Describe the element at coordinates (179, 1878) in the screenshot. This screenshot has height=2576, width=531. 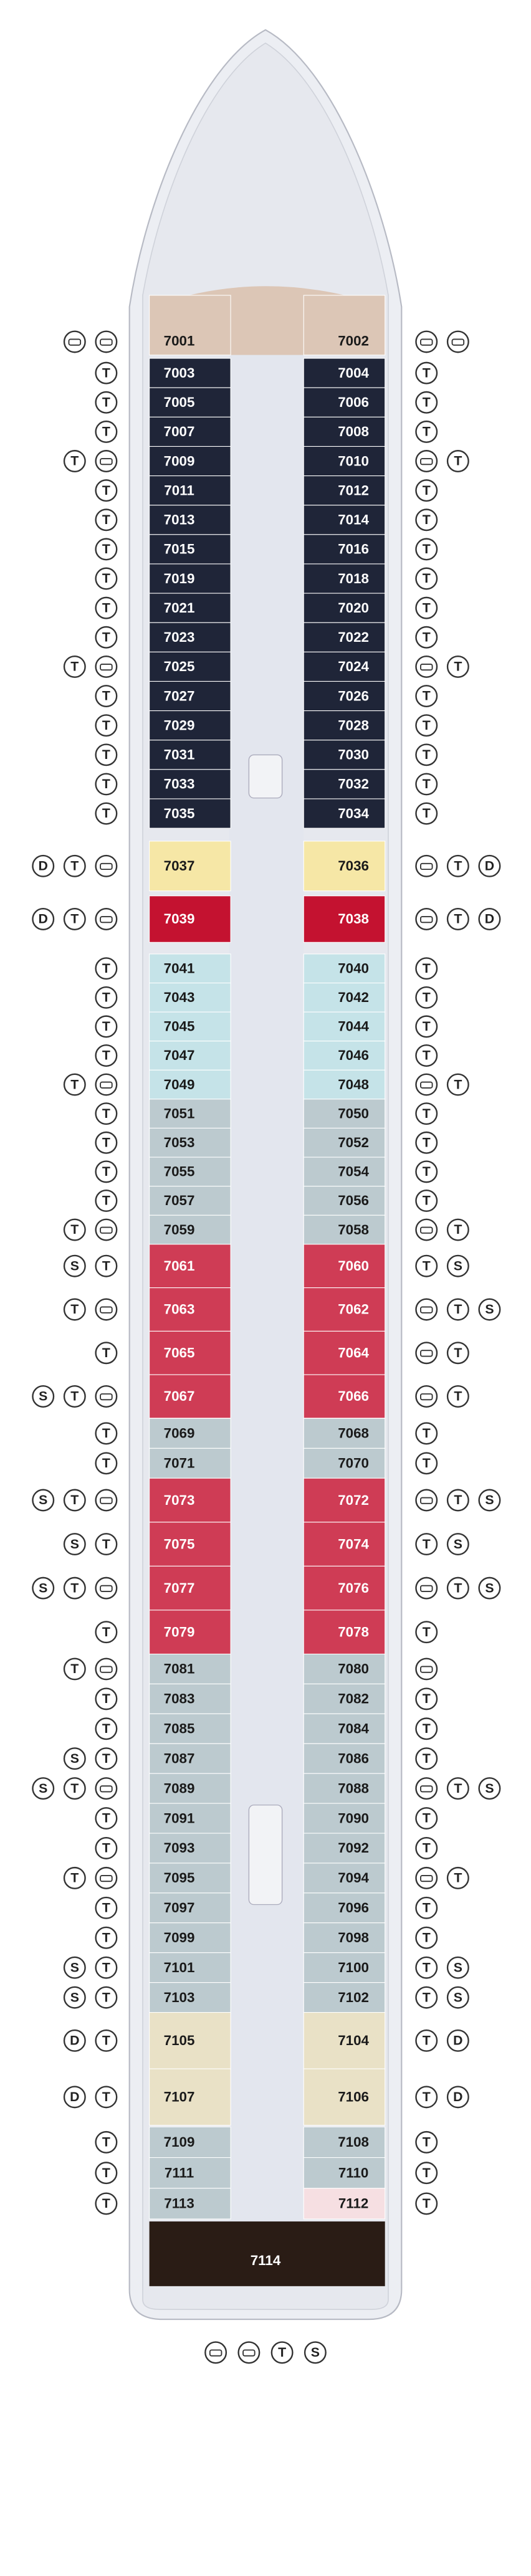
I see `cabin-label: 7095` at that location.